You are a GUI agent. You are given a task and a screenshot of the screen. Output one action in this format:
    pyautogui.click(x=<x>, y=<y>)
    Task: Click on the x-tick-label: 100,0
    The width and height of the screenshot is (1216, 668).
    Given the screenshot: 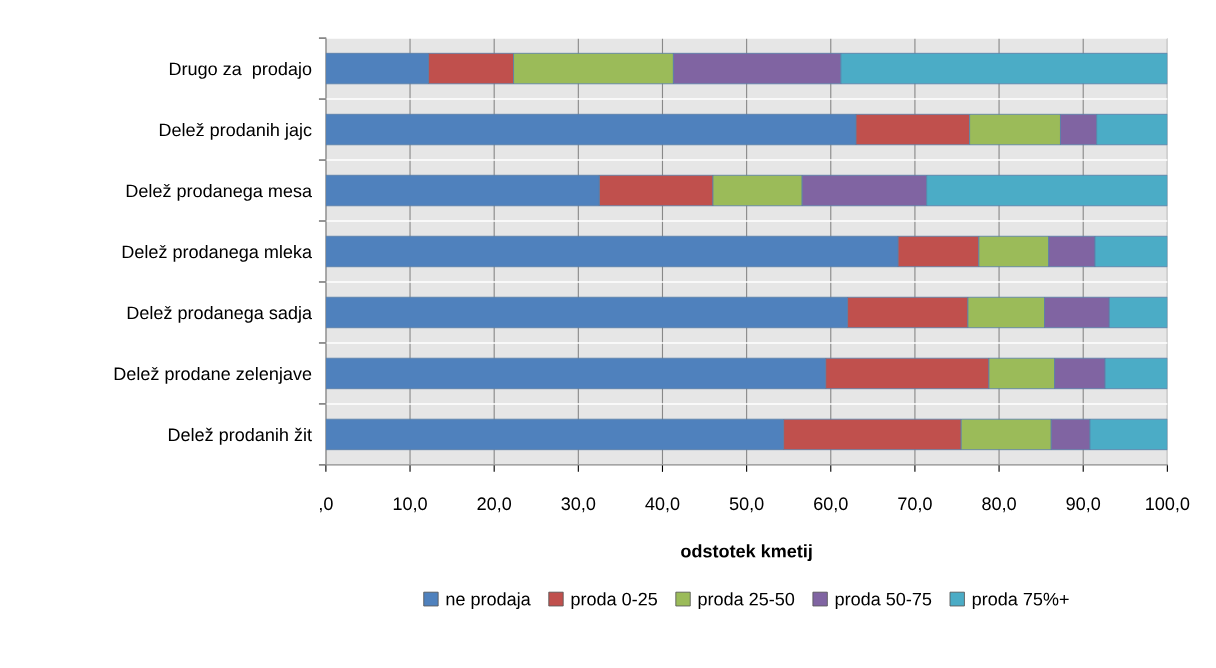 What is the action you would take?
    pyautogui.click(x=1168, y=505)
    